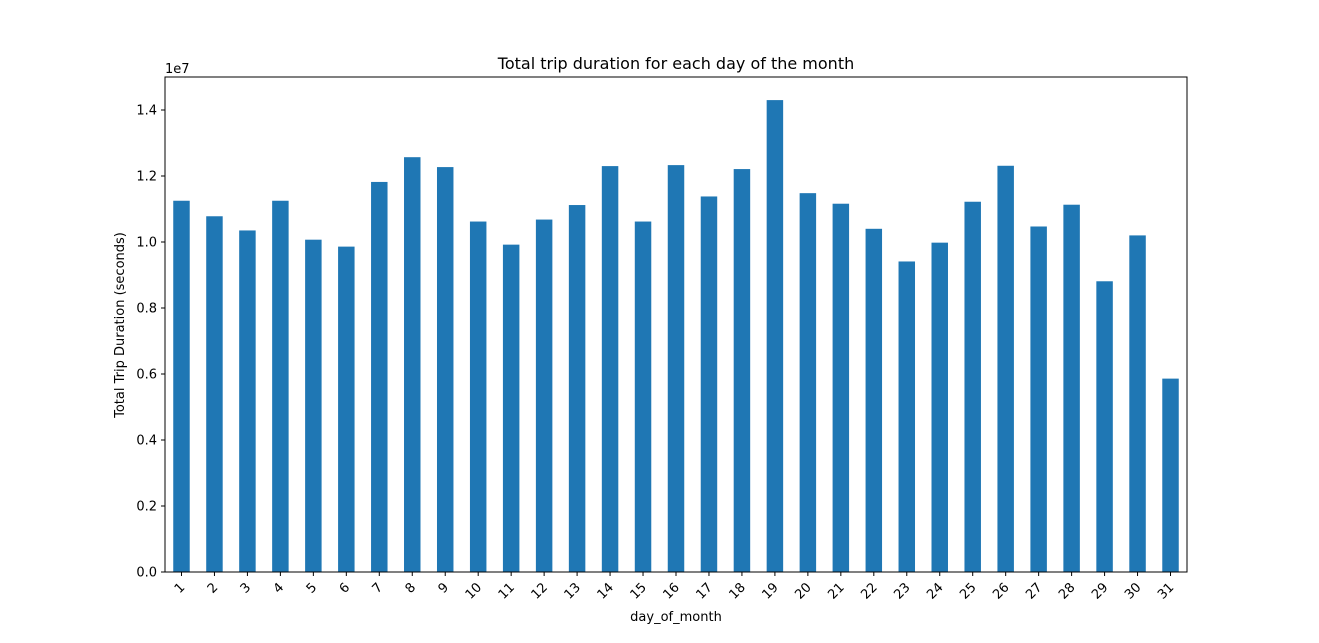 The width and height of the screenshot is (1319, 643). Describe the element at coordinates (639, 591) in the screenshot. I see `x-tick-label: 15` at that location.